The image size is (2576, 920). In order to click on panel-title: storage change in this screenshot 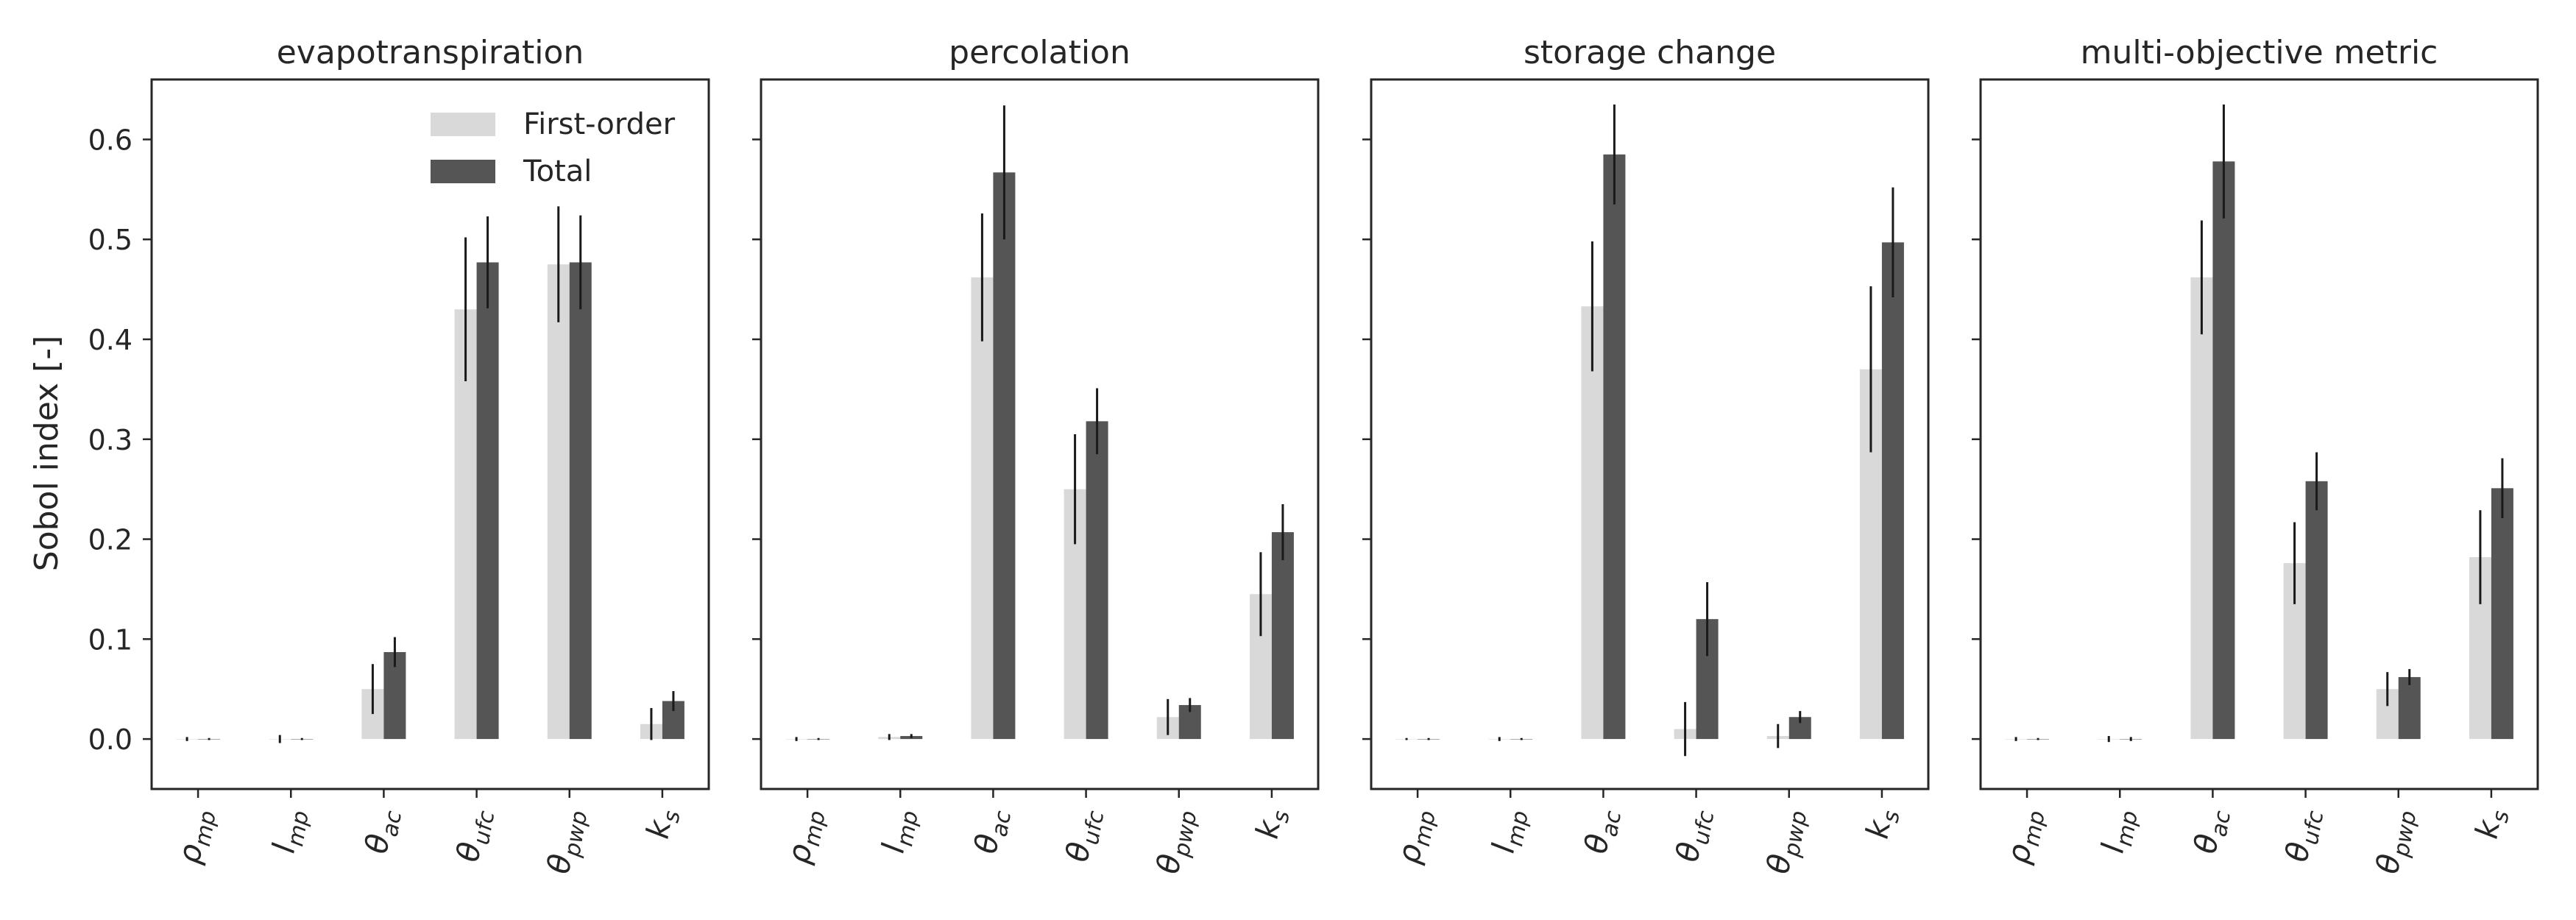, I will do `click(1650, 52)`.